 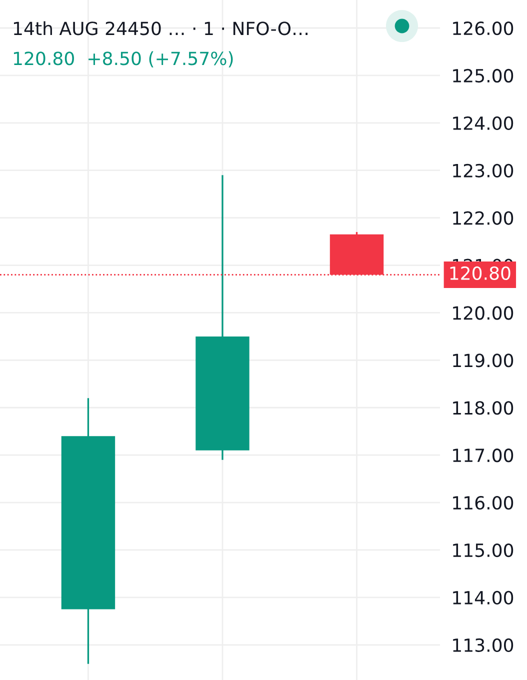 What do you see at coordinates (483, 597) in the screenshot?
I see `y-tick-label: 114.00` at bounding box center [483, 597].